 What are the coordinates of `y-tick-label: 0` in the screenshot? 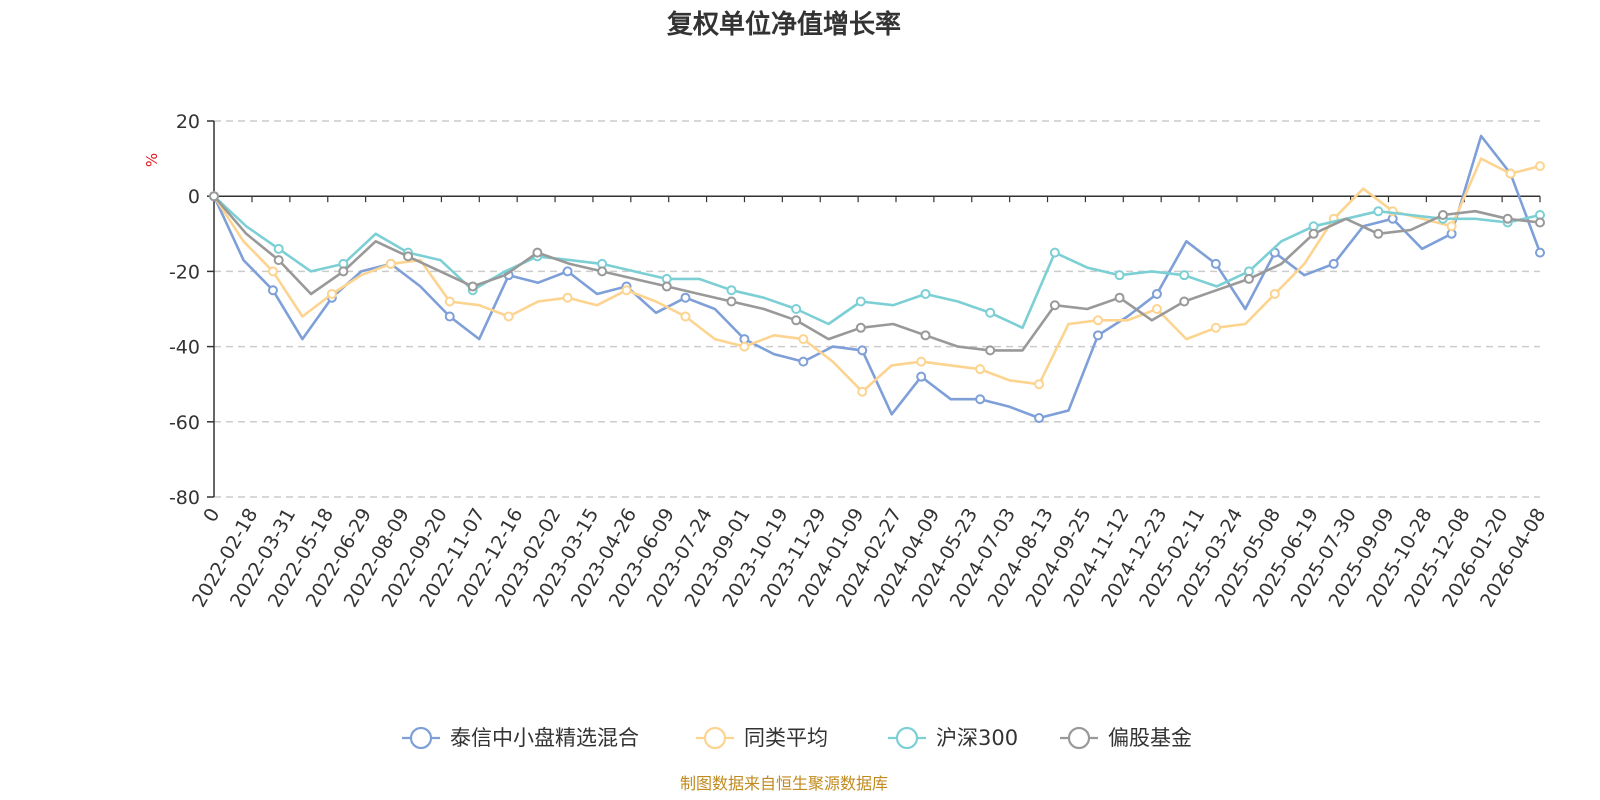 It's located at (194, 197).